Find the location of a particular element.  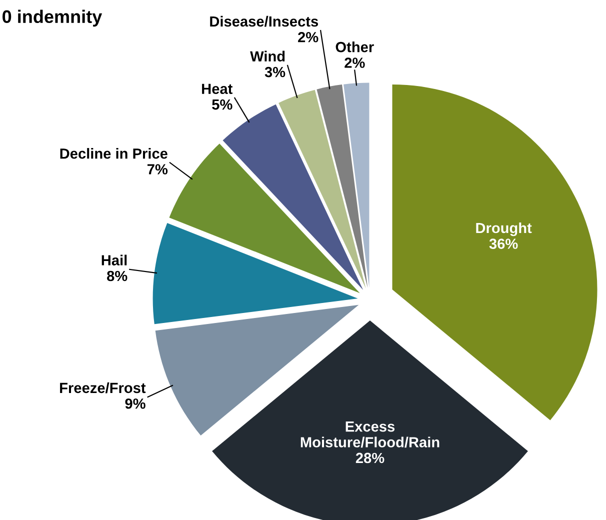

slice-label: Disease/Insects is located at coordinates (264, 21).